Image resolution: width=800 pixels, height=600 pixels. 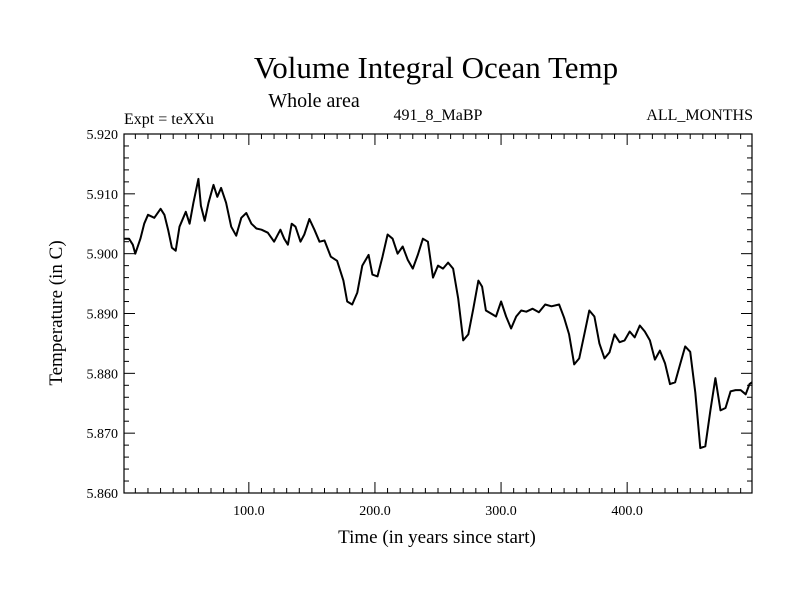 What do you see at coordinates (501, 511) in the screenshot?
I see `x-tick-label: 300.0` at bounding box center [501, 511].